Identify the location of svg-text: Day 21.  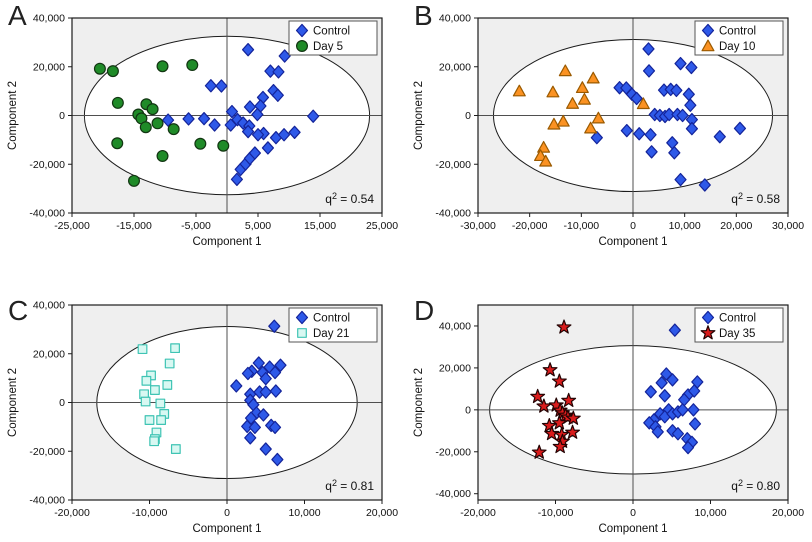
(331, 334).